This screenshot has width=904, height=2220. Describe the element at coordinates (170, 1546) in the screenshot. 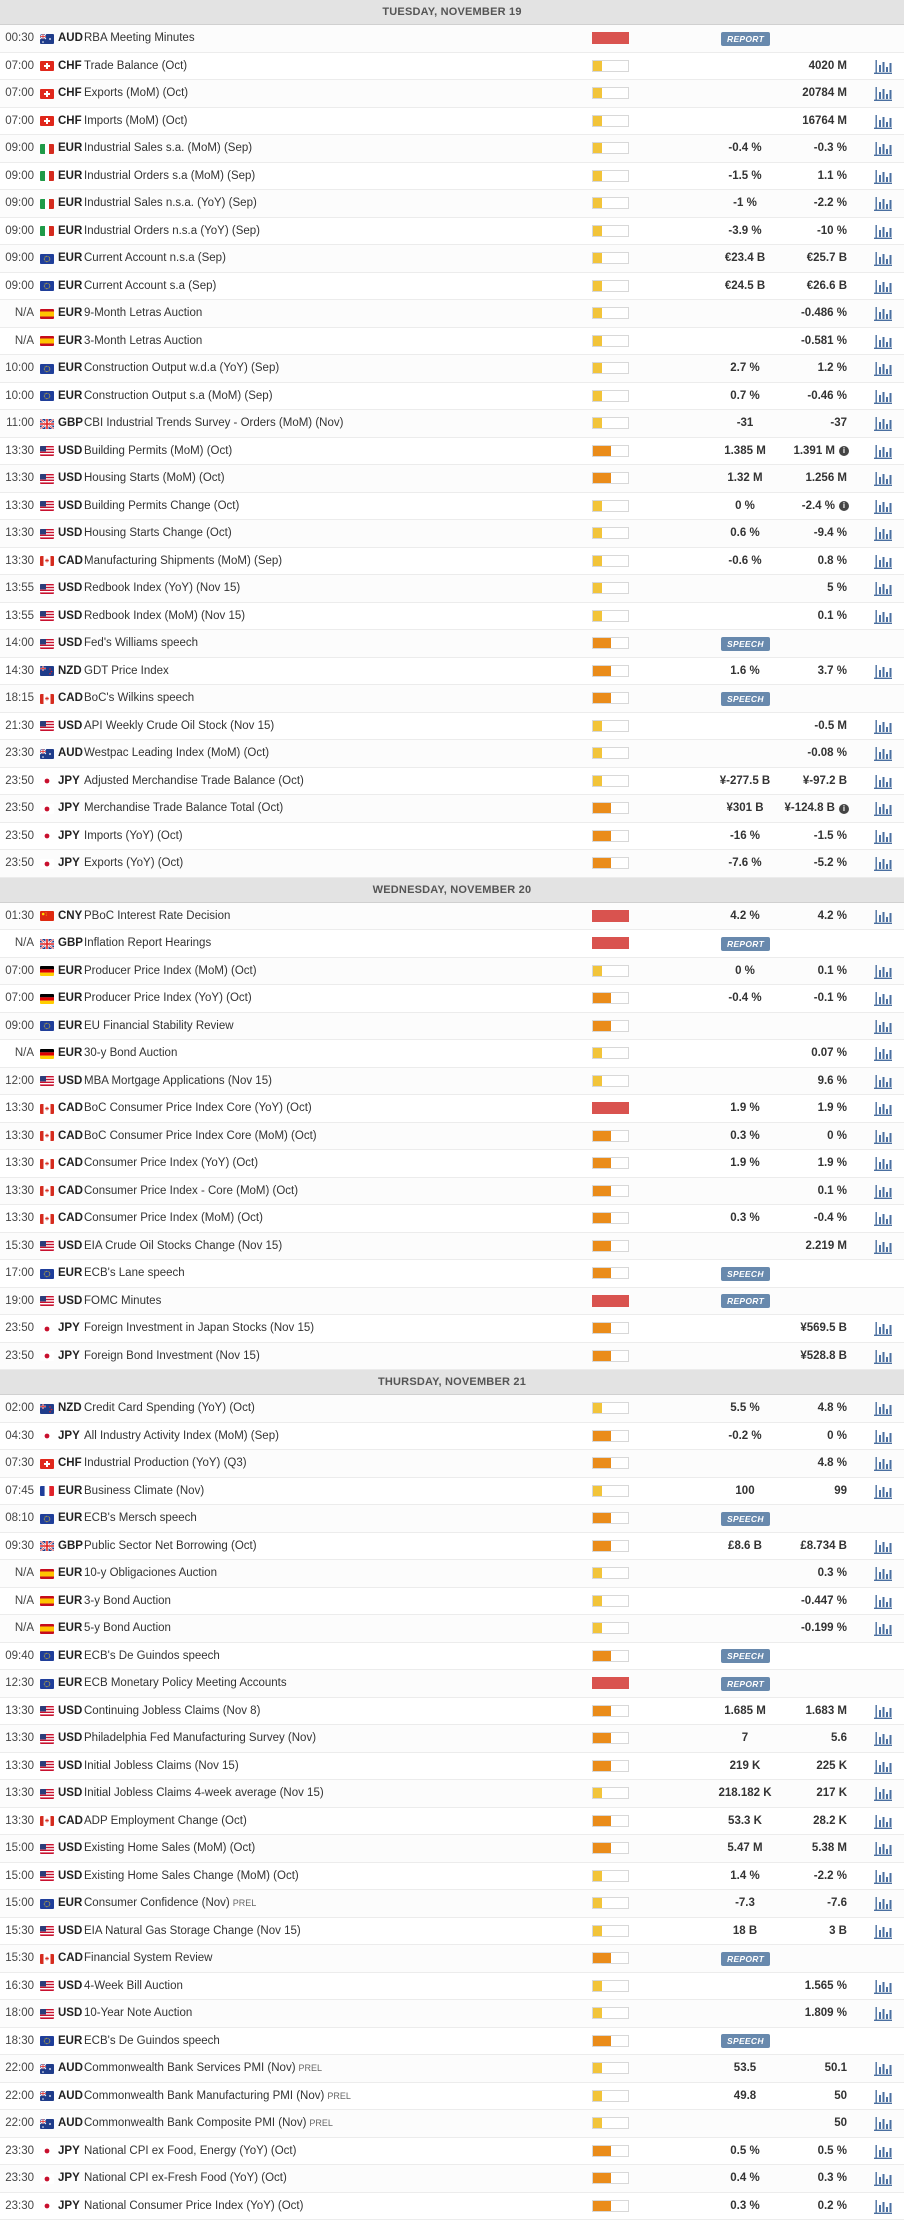

I see `event-title: Public Sector Net Borrowing (Oct)` at that location.